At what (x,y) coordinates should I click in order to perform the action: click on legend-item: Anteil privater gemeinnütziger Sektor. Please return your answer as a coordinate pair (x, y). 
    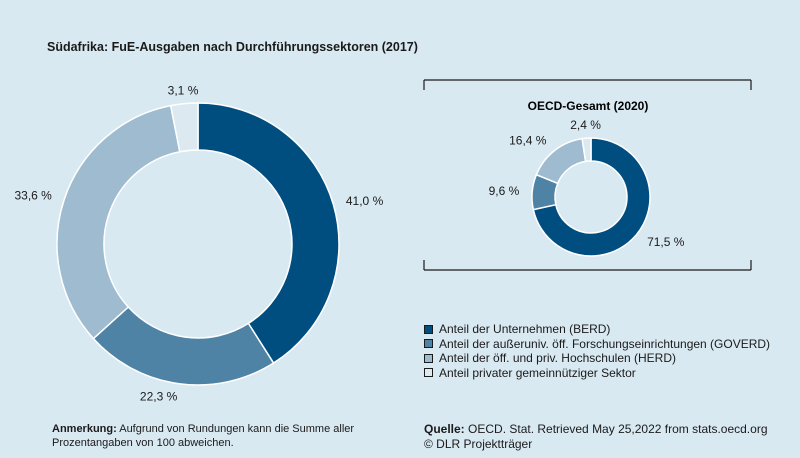
    Looking at the image, I should click on (597, 373).